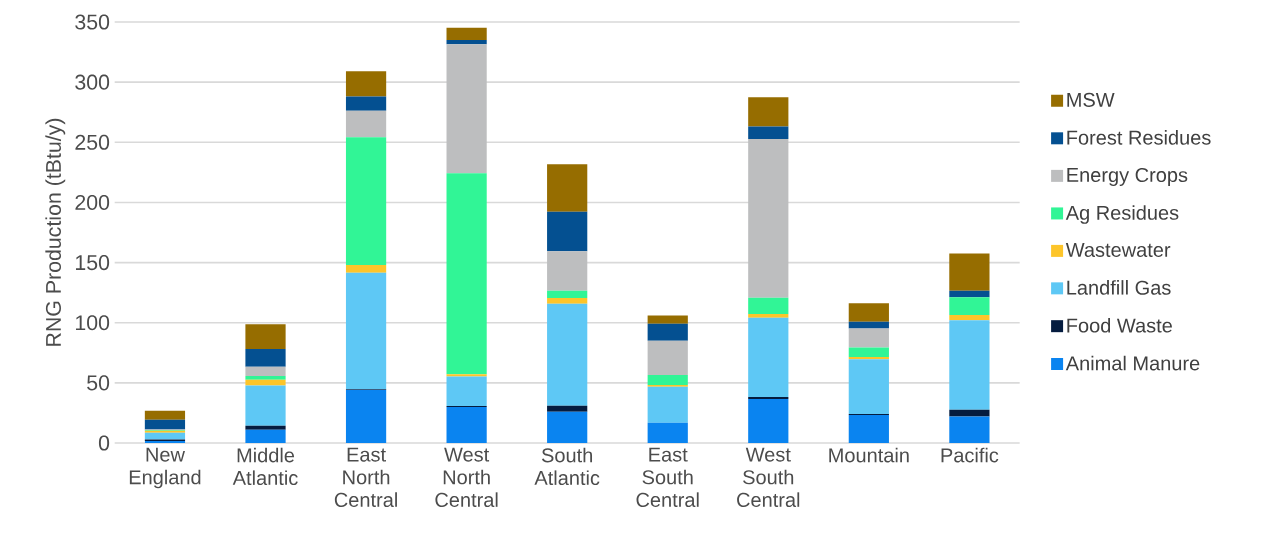 The width and height of the screenshot is (1276, 537). I want to click on y-tick-label: 150, so click(93, 263).